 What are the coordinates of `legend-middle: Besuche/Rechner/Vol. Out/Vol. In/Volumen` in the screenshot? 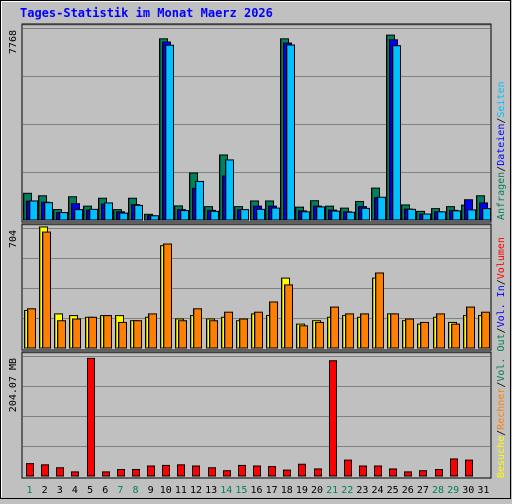 It's located at (501, 357).